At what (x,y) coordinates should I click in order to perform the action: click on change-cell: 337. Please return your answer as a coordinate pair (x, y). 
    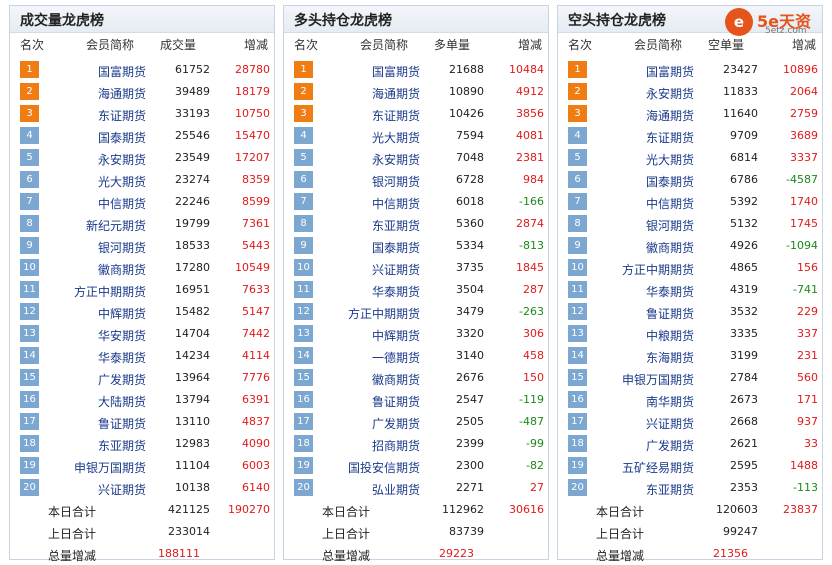
    Looking at the image, I should click on (807, 333).